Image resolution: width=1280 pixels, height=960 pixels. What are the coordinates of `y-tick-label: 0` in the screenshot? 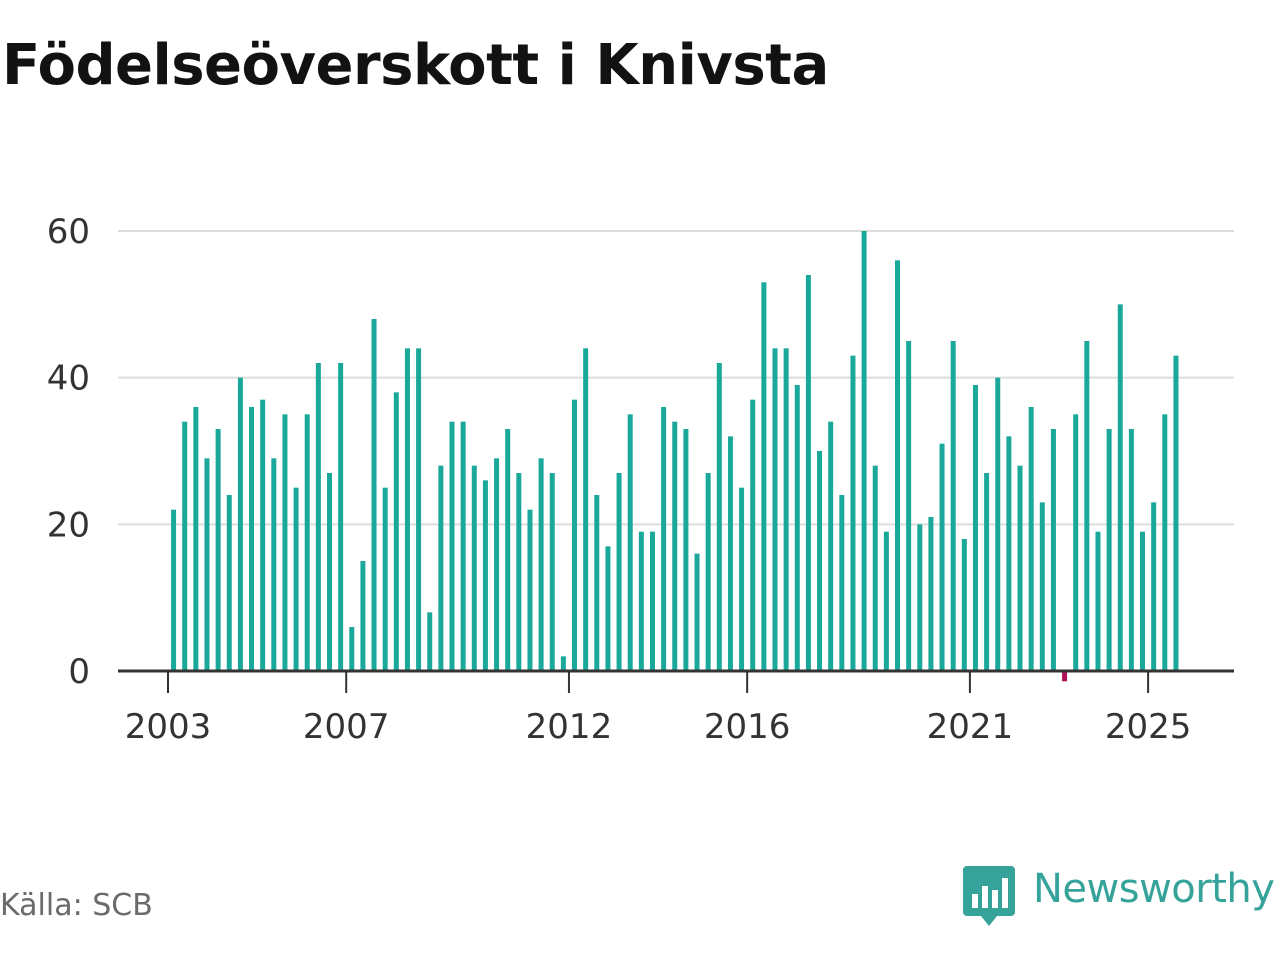 It's located at (79, 672).